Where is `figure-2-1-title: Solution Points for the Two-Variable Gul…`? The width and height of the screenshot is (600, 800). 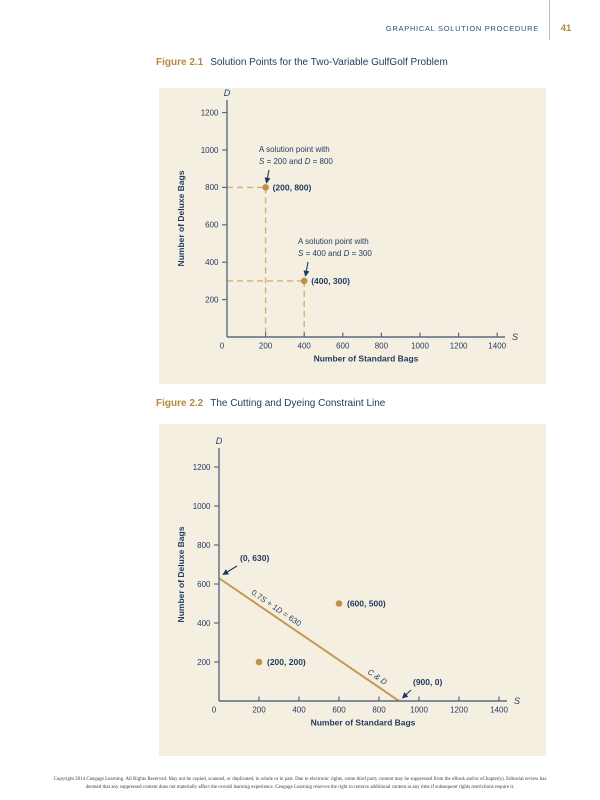
figure-2-1-title: Solution Points for the Two-Variable Gul… is located at coordinates (329, 62).